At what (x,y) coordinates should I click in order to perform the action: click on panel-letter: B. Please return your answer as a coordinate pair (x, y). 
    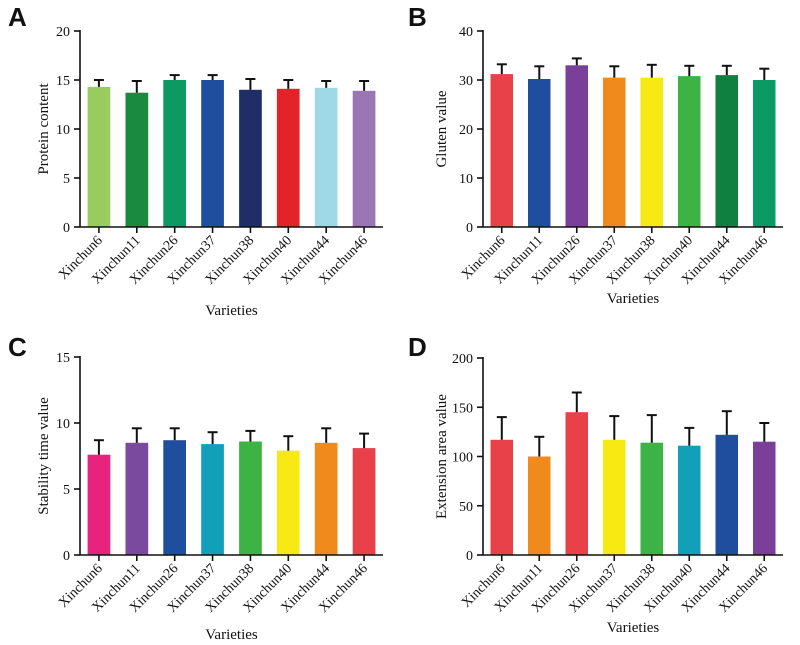
    Looking at the image, I should click on (417, 17).